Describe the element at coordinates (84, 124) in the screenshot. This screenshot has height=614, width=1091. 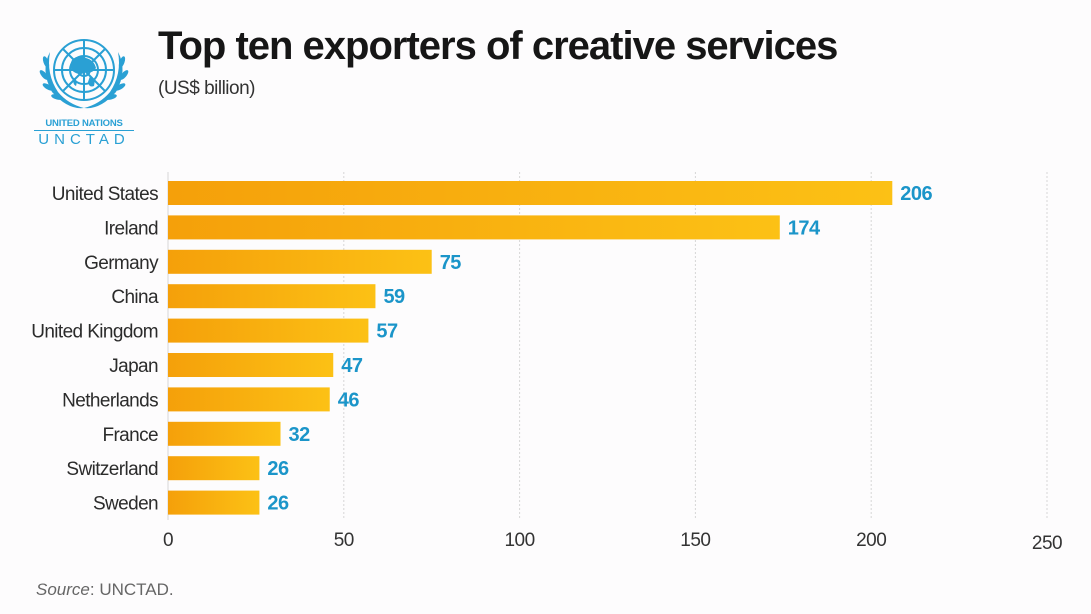
I see `logo-united-nations-text: UNITED NATIONS` at that location.